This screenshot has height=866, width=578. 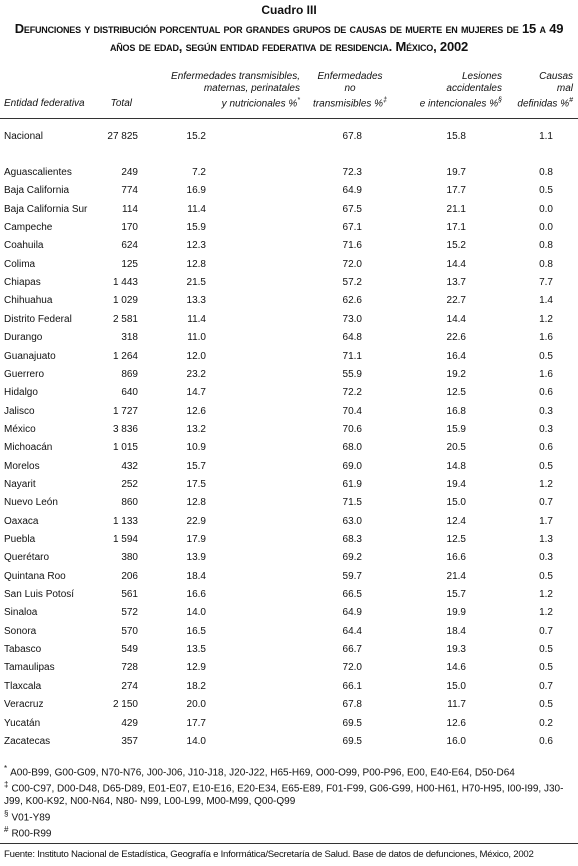 What do you see at coordinates (129, 576) in the screenshot?
I see `cell-value: 206` at bounding box center [129, 576].